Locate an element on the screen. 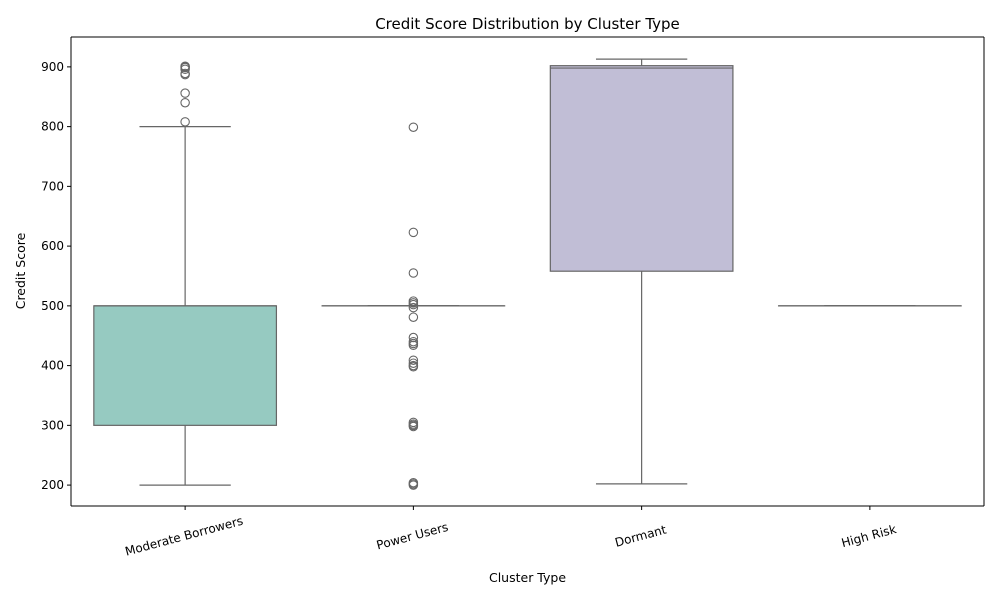  y-tick-label: 200 is located at coordinates (52, 485).